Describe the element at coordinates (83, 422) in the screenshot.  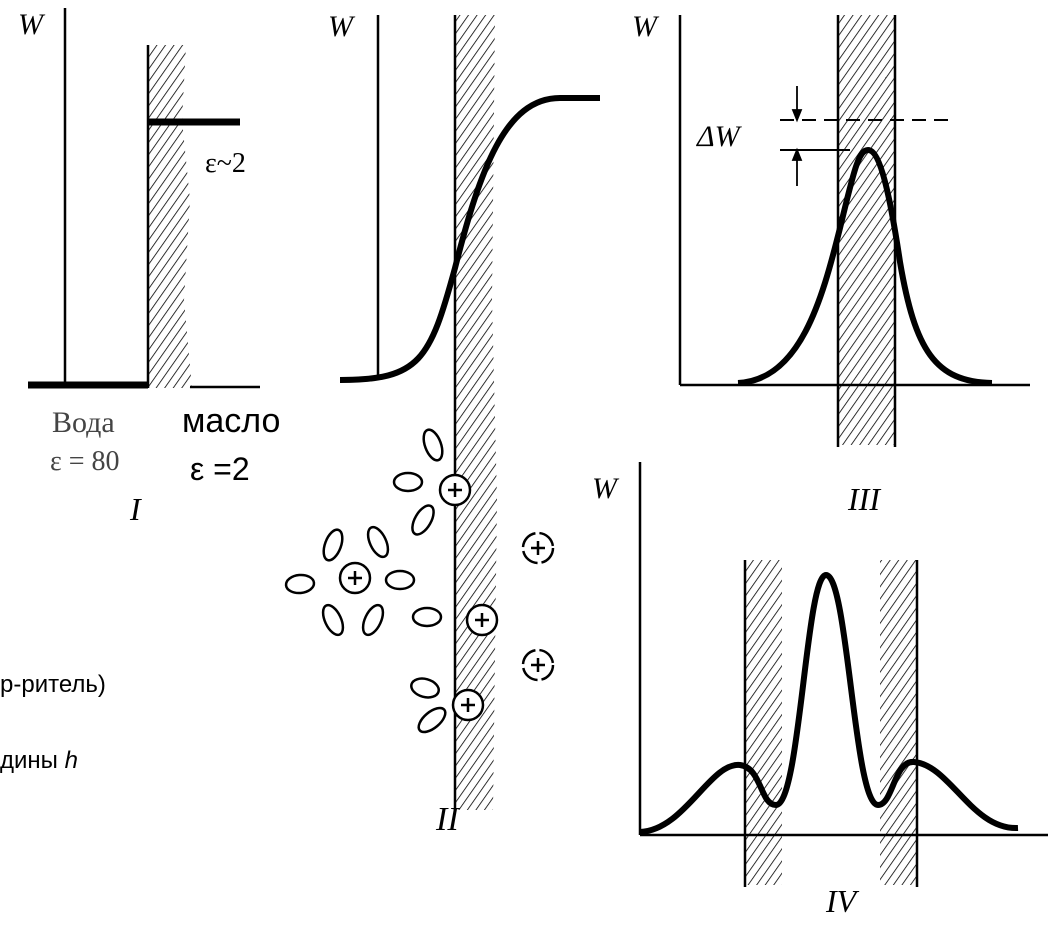
I see `water-label: Вода` at that location.